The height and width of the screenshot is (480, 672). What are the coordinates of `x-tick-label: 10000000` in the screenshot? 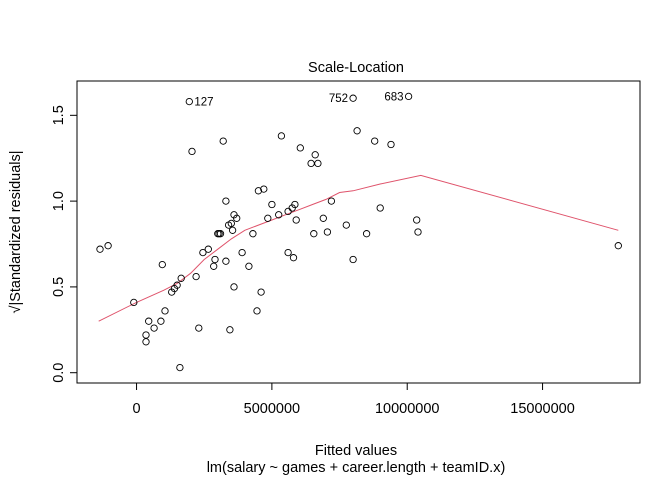 It's located at (407, 409).